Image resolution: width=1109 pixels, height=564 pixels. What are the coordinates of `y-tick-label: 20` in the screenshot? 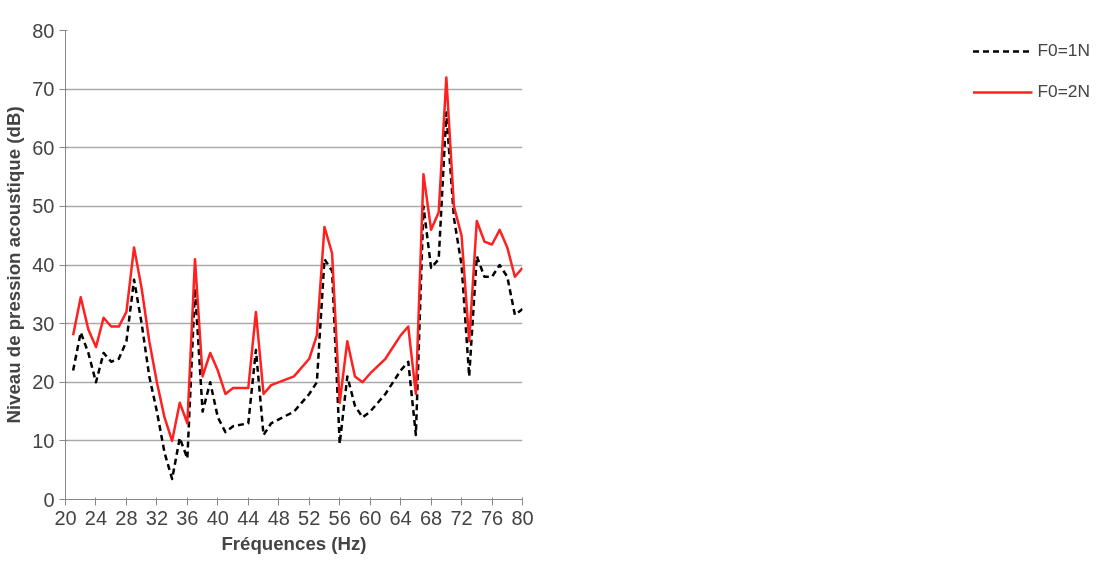 It's located at (43, 382).